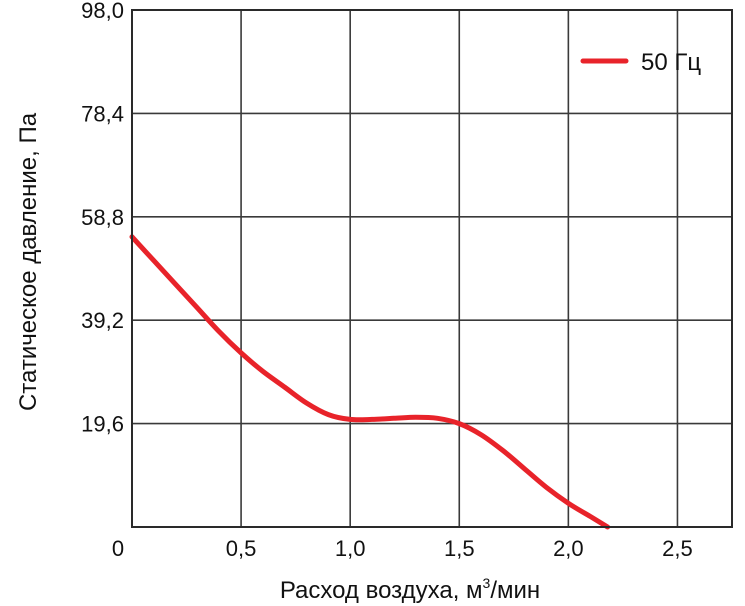  I want to click on x-tick-label: 1,5, so click(459, 548).